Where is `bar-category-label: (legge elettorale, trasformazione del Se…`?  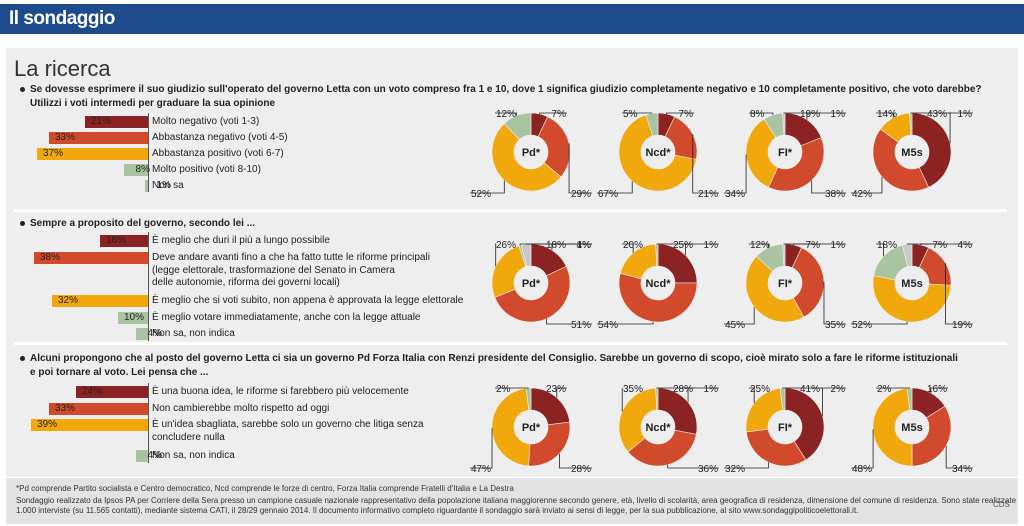 bar-category-label: (legge elettorale, trasformazione del Se… is located at coordinates (273, 270).